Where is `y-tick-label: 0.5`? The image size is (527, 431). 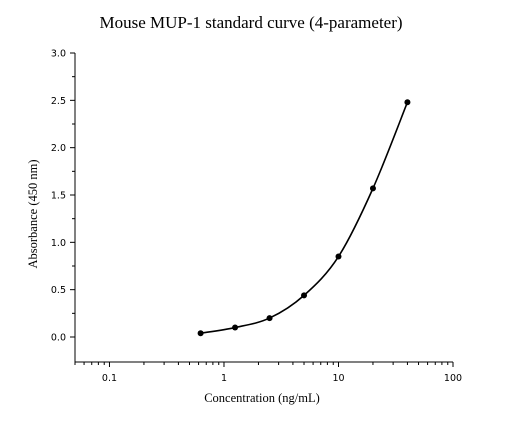 y-tick-label: 0.5 is located at coordinates (58, 290).